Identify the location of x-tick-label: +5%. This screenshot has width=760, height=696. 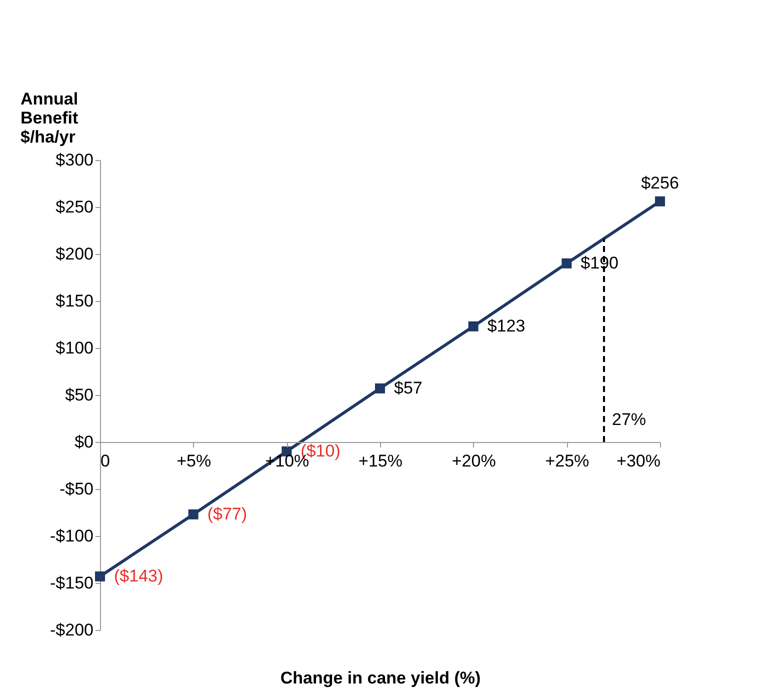
(194, 461).